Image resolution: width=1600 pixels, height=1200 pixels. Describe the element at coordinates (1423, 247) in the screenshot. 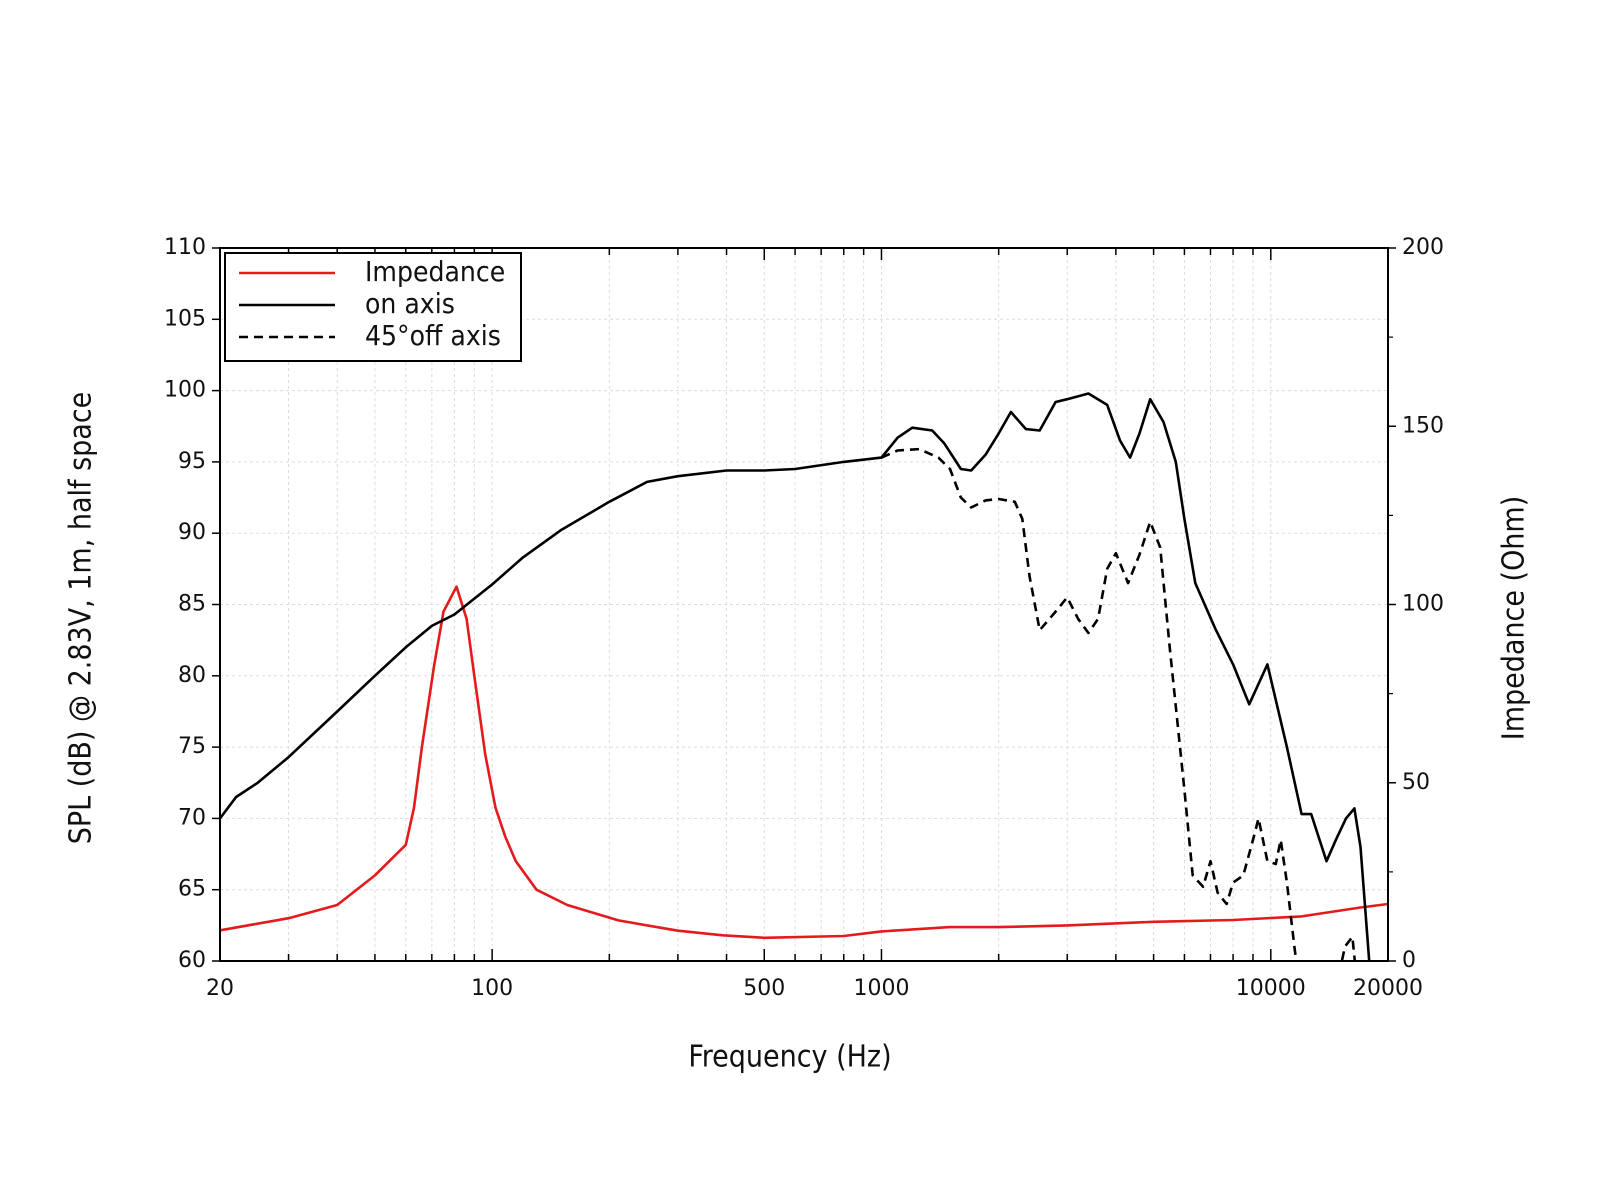

I see `y2-tick-label: 200` at that location.